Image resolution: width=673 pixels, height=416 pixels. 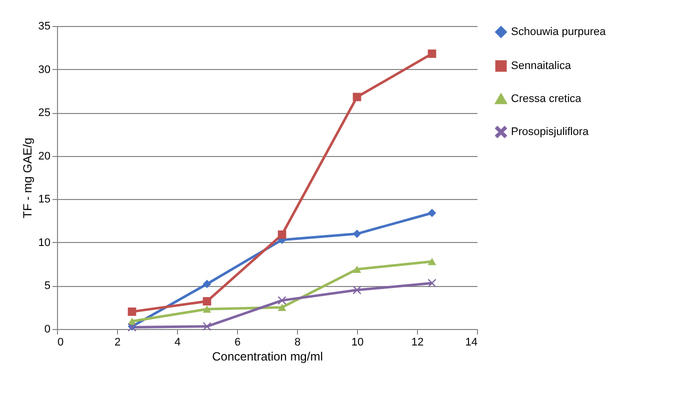 What do you see at coordinates (267, 357) in the screenshot?
I see `x-axis-title: Concentration mg/ml` at bounding box center [267, 357].